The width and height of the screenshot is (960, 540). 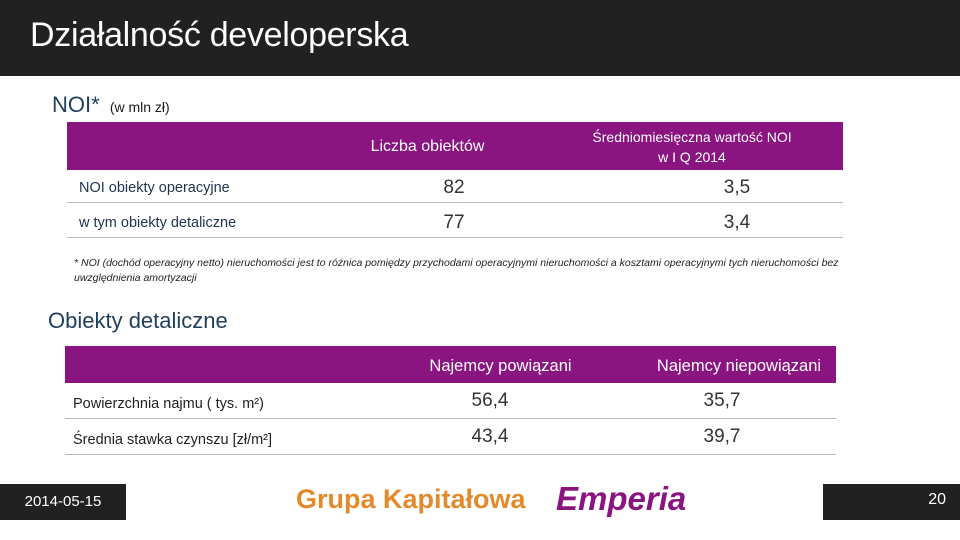 I want to click on row-unrelated-value: 39,7, so click(x=722, y=436).